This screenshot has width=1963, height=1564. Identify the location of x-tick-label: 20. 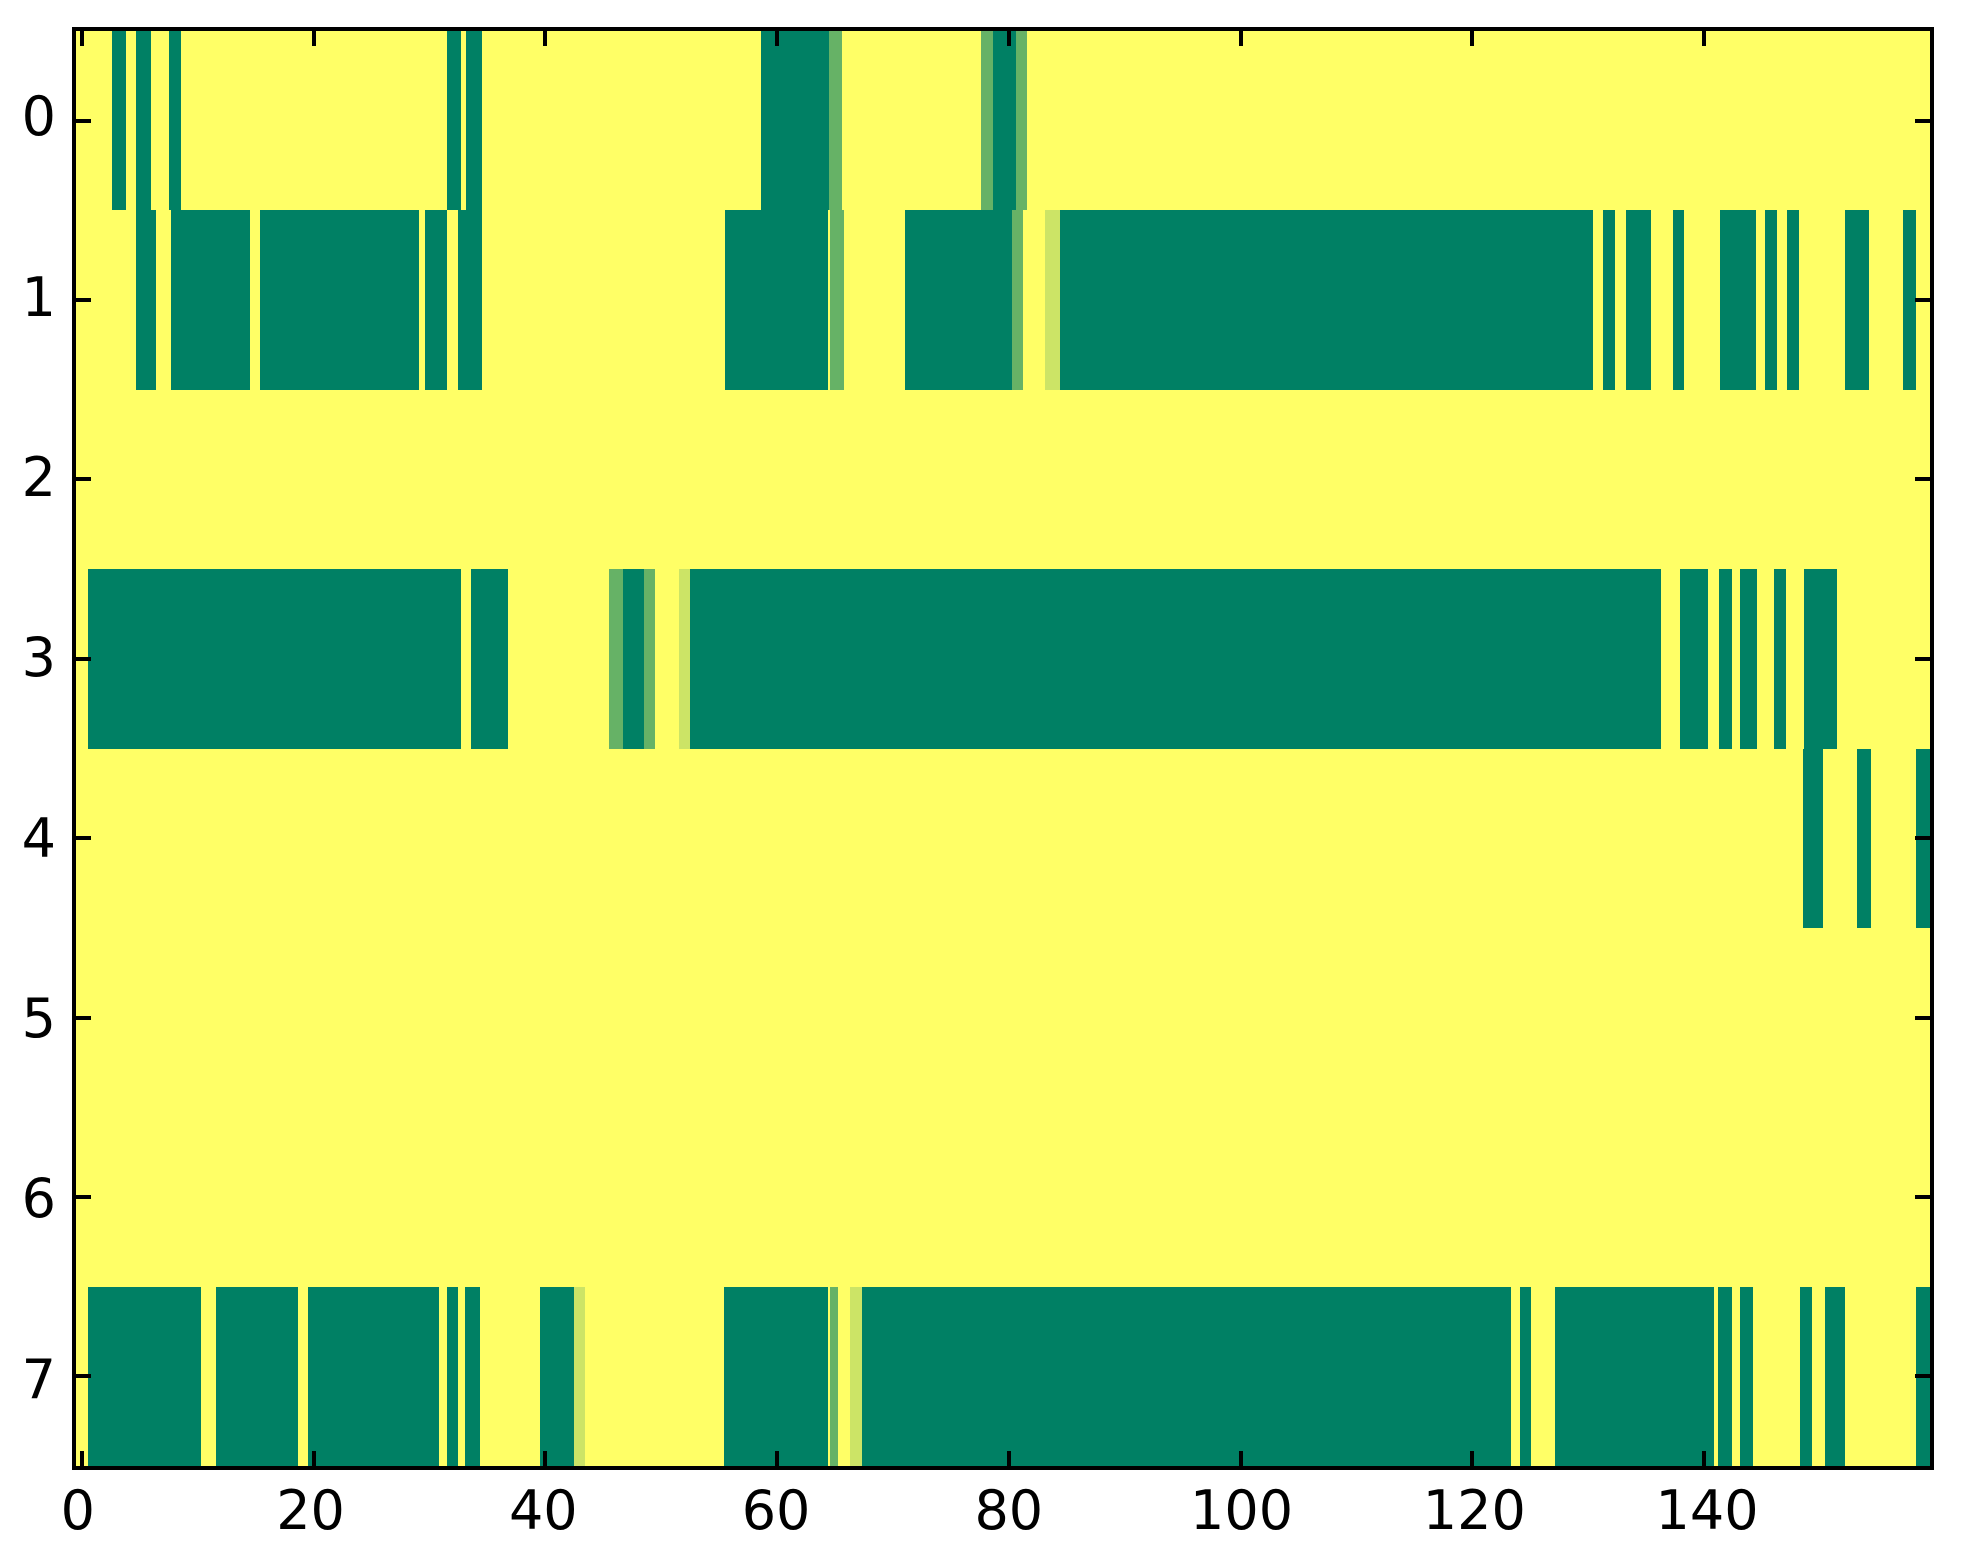
(310, 1510).